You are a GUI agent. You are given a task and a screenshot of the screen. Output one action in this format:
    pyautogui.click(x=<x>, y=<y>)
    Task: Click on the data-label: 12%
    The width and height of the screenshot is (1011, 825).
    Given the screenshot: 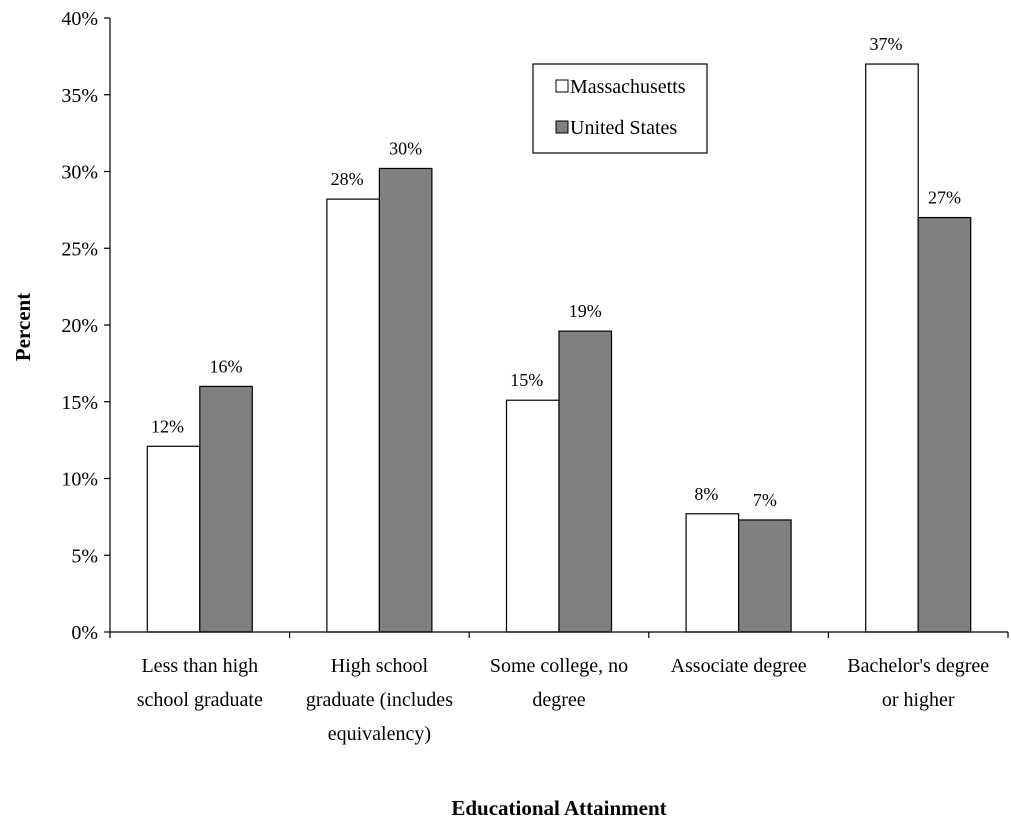 What is the action you would take?
    pyautogui.click(x=167, y=426)
    